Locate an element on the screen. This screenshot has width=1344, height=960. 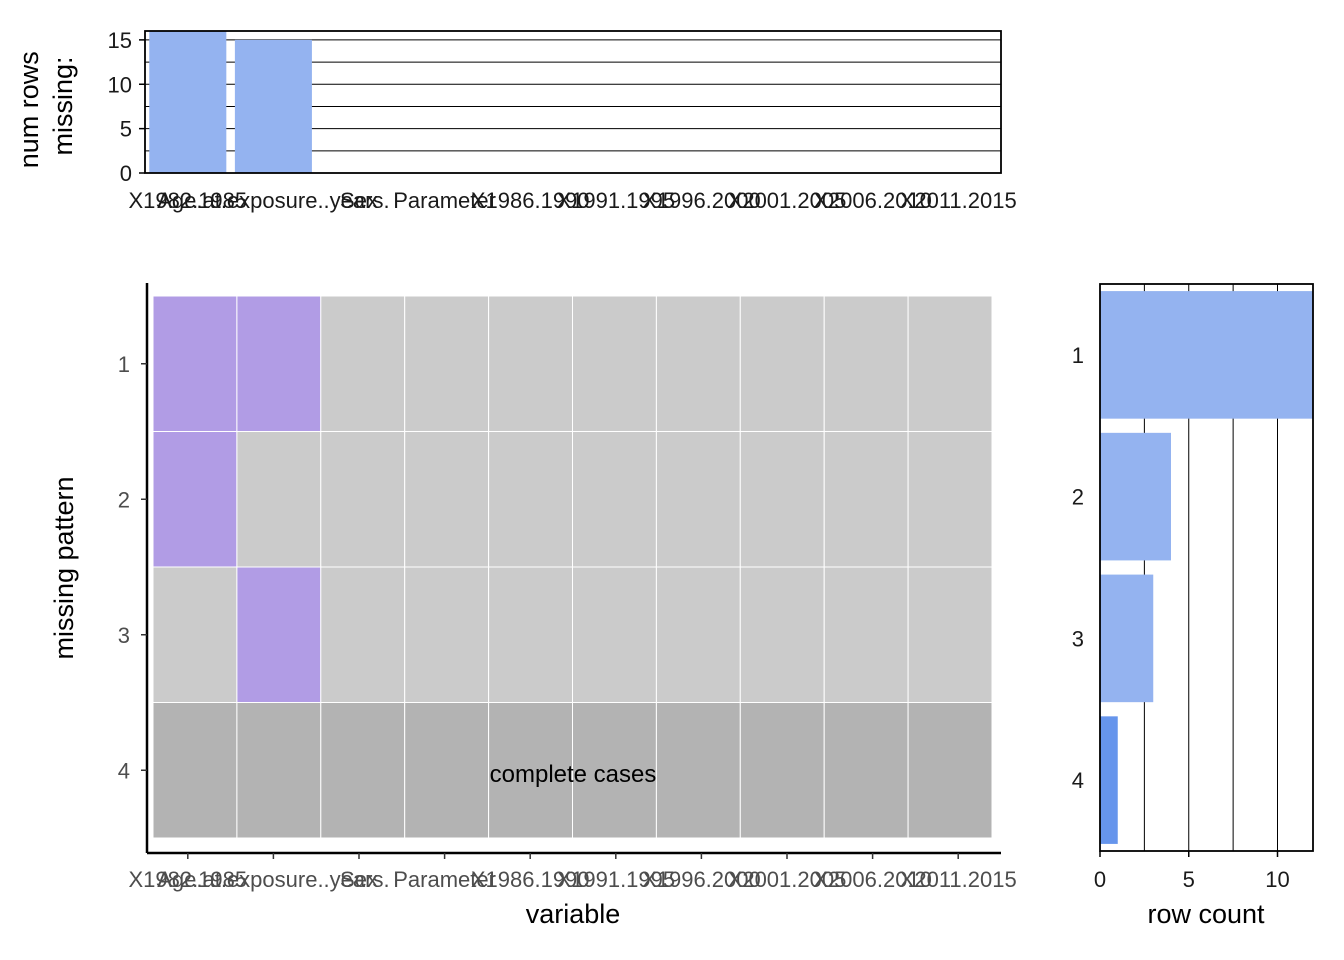
main-x-tick-label-X2011.2015: X2011.2015 is located at coordinates (958, 879).